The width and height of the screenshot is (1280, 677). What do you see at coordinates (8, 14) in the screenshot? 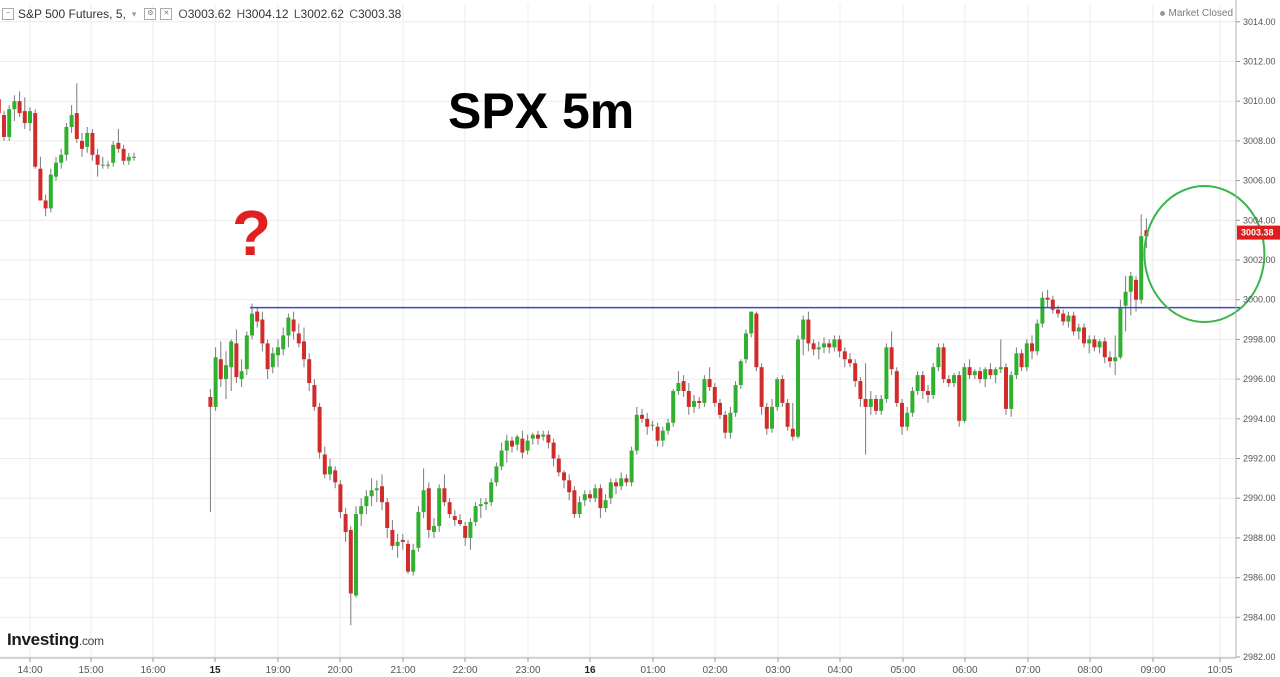
I see `collapse-square-icon: −` at bounding box center [8, 14].